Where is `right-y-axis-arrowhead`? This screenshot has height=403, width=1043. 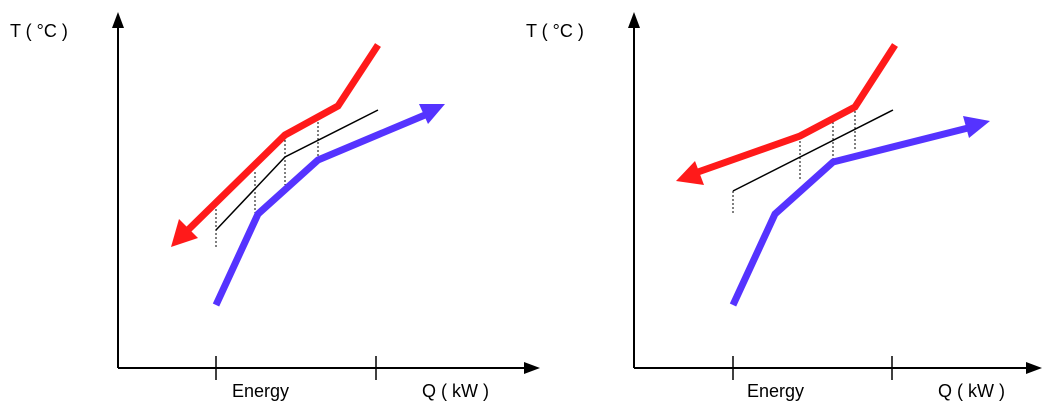 right-y-axis-arrowhead is located at coordinates (634, 20).